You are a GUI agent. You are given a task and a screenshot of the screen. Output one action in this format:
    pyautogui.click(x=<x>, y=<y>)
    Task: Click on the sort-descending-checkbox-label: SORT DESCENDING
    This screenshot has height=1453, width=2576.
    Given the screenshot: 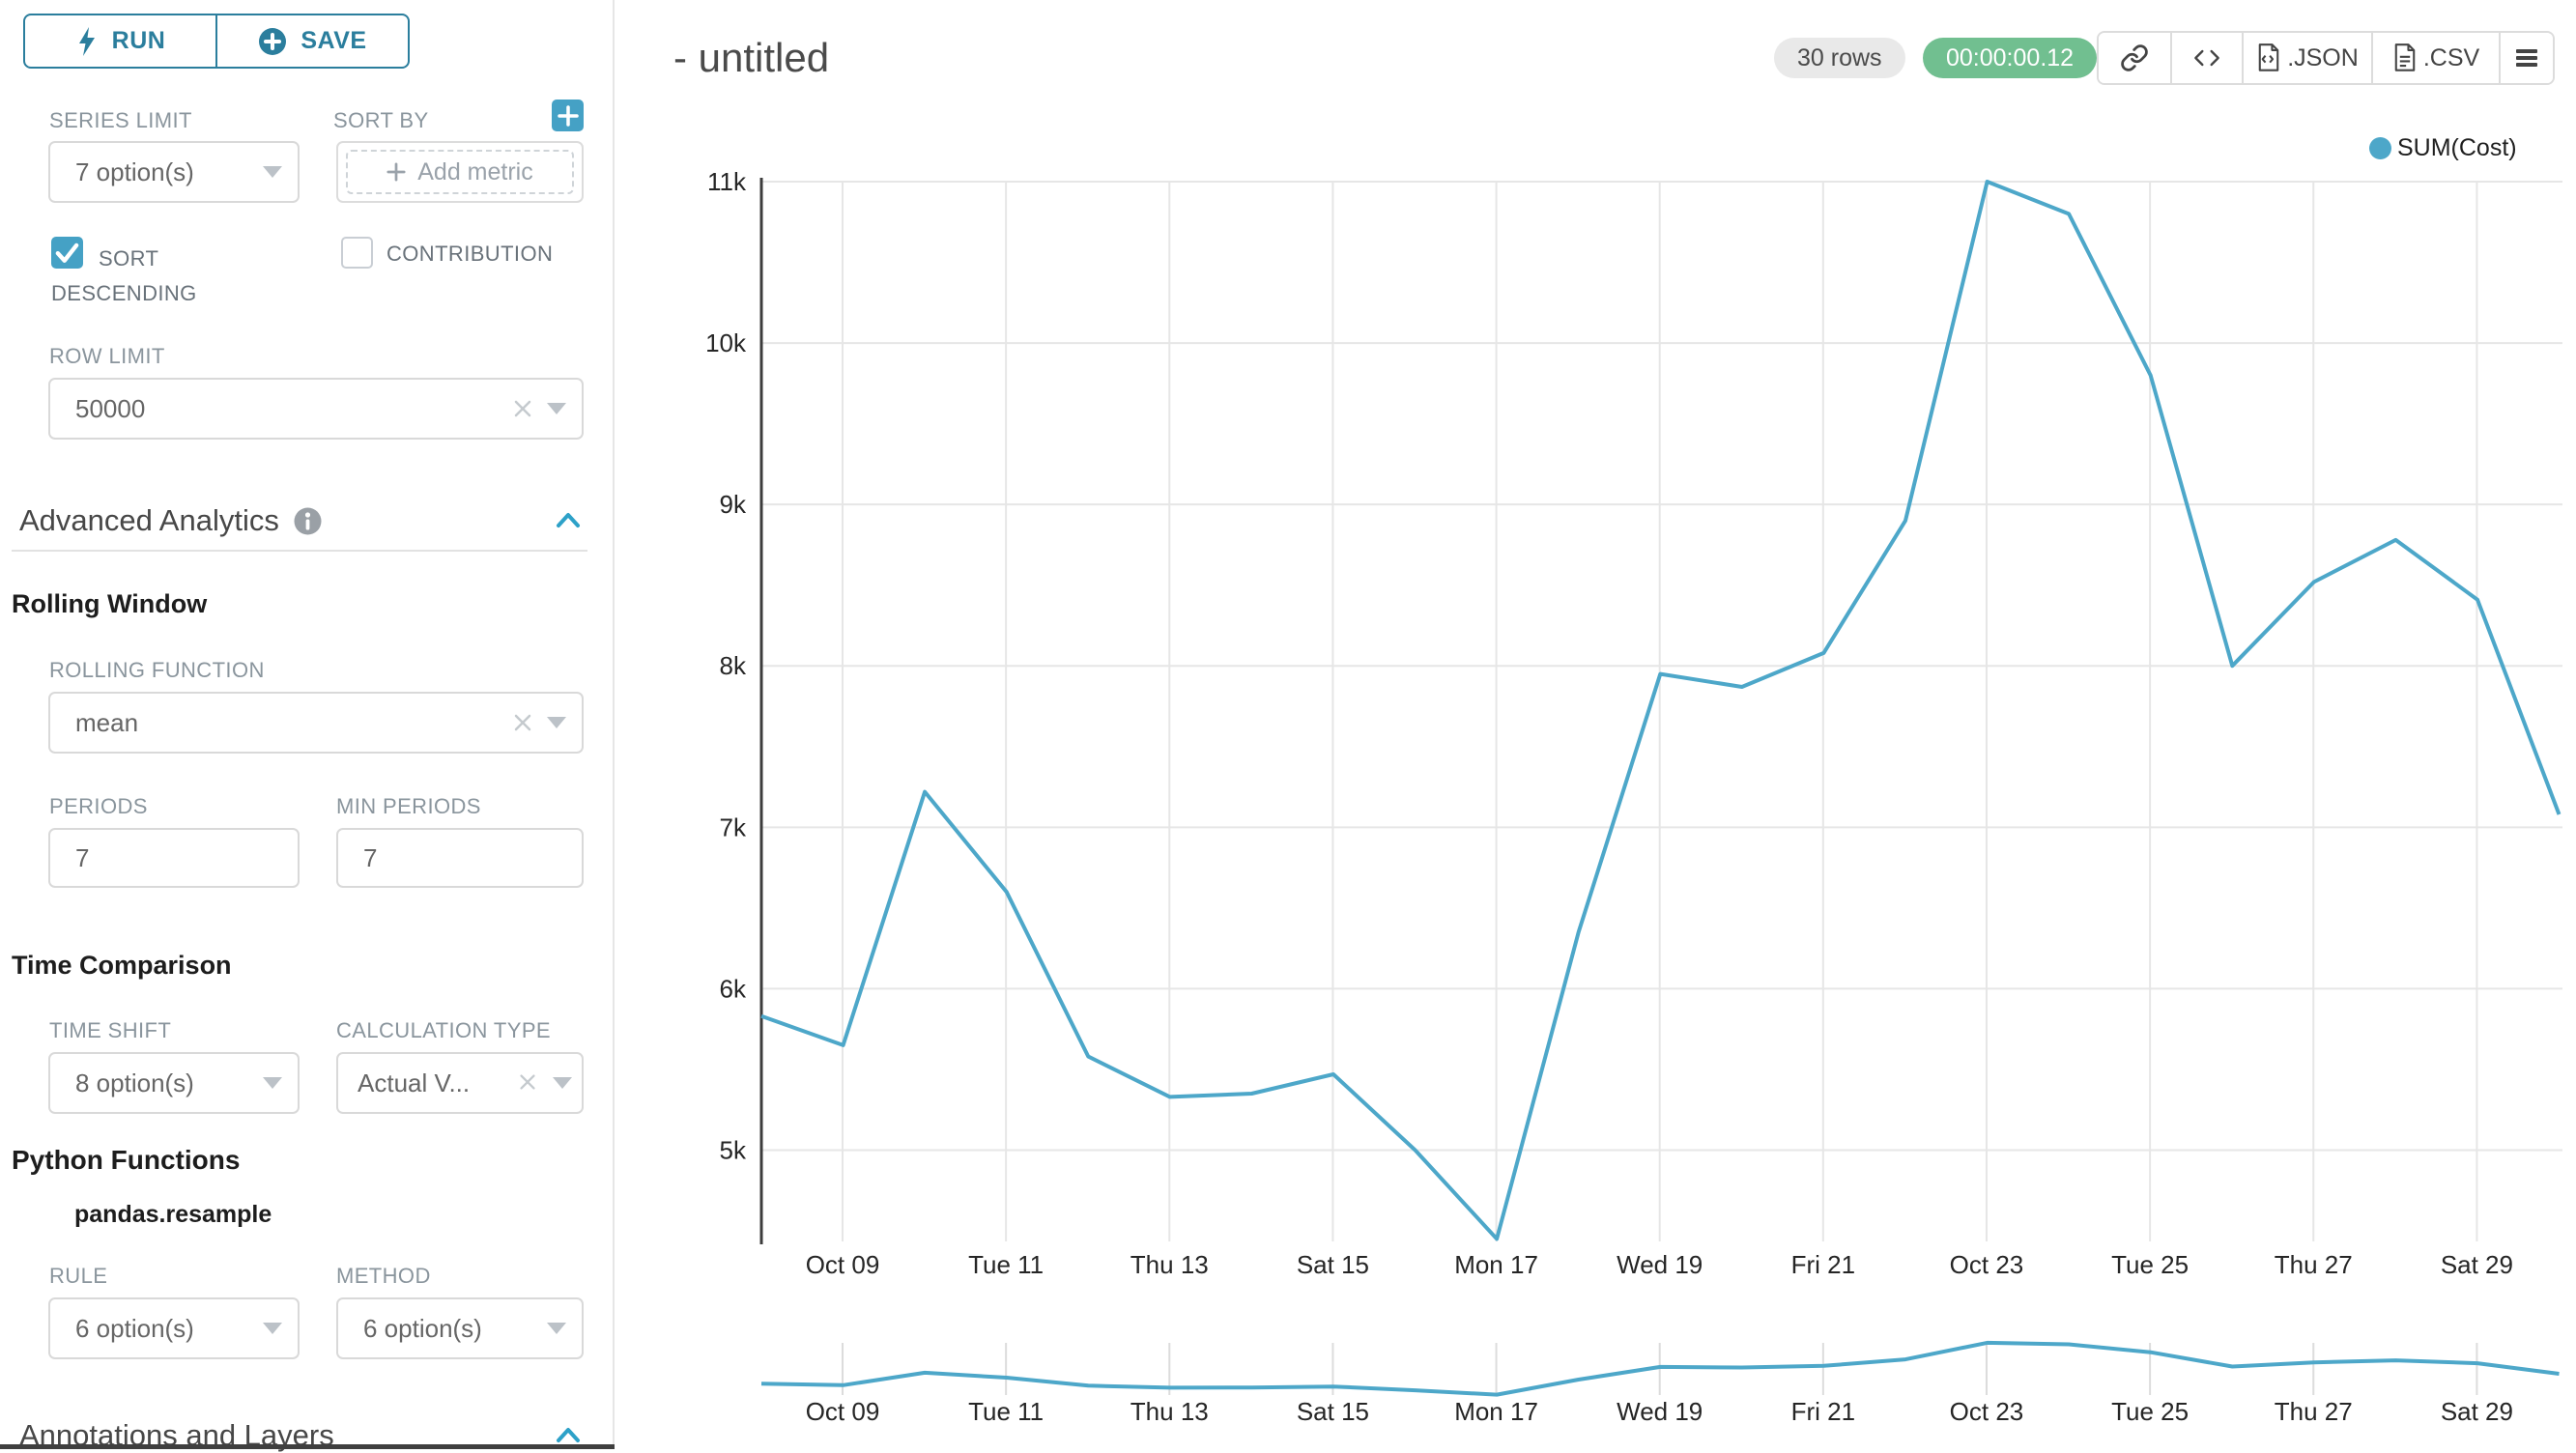 What is the action you would take?
    pyautogui.click(x=124, y=276)
    